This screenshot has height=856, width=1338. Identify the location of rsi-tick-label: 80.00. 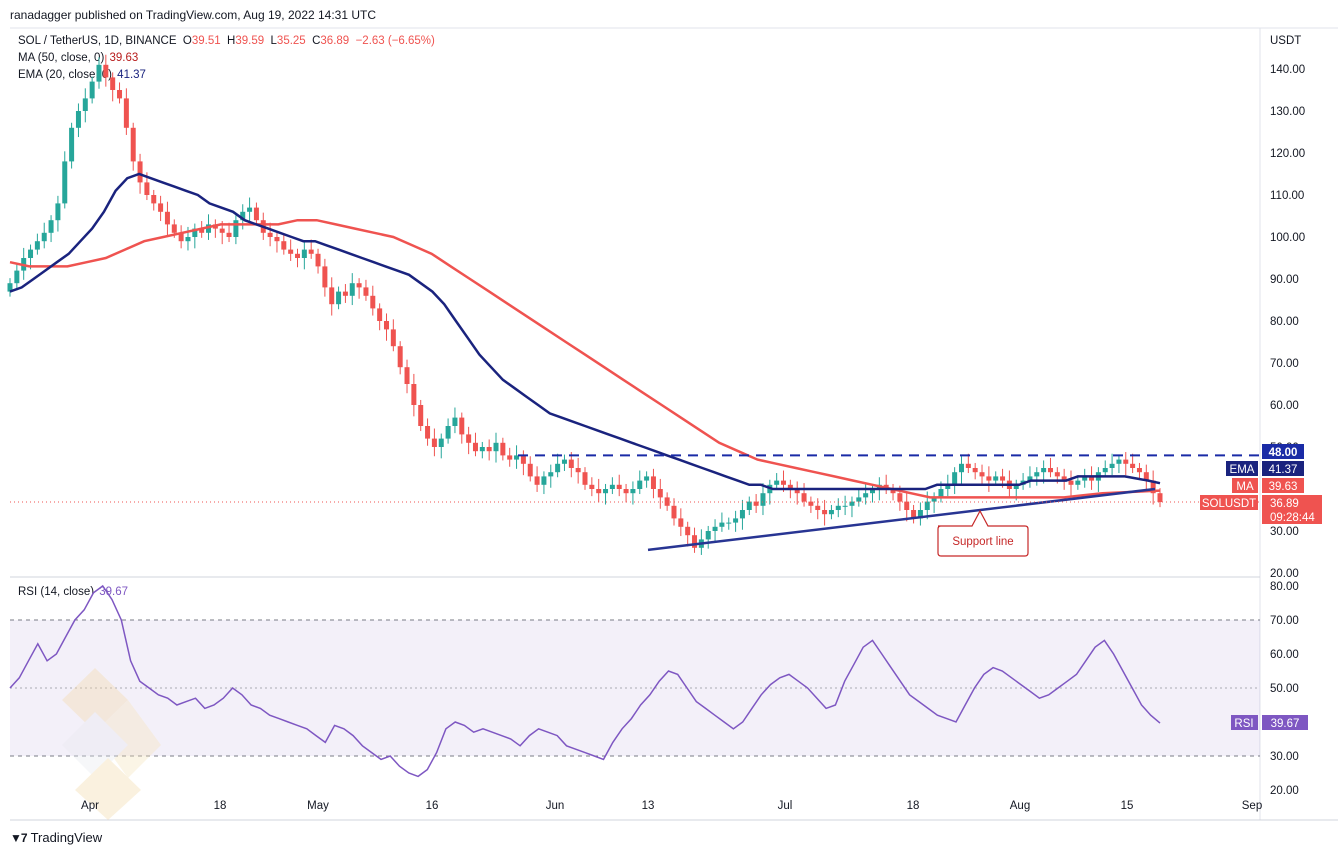
(1284, 587).